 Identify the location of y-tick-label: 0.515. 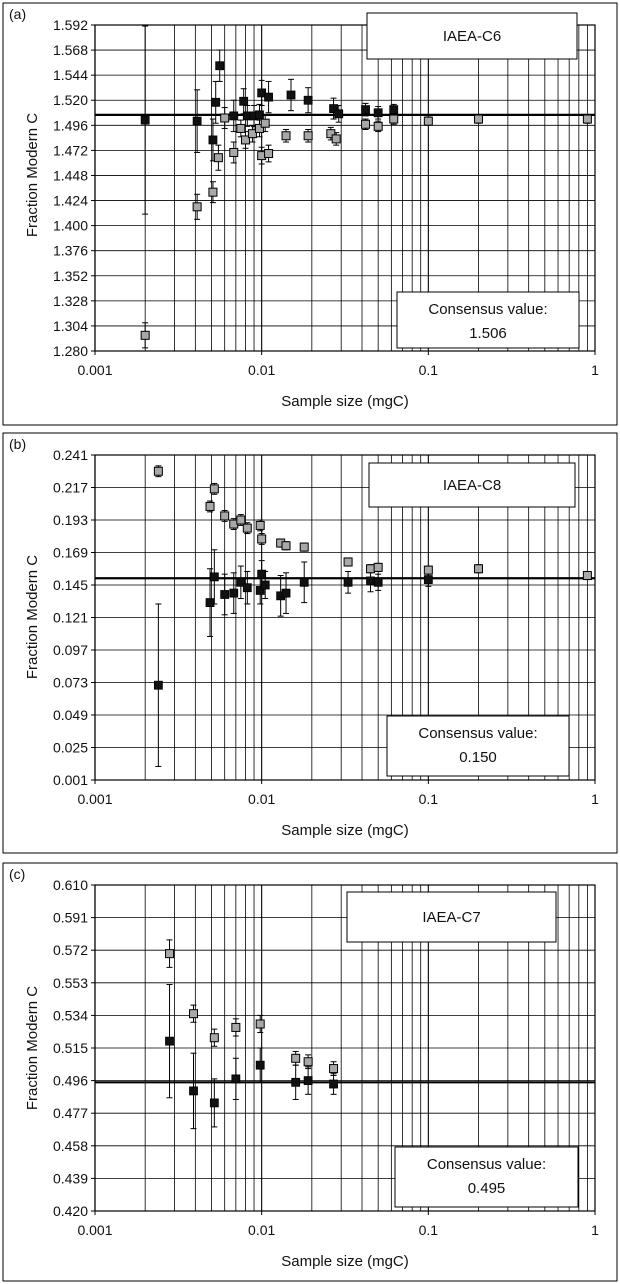
(70, 1048).